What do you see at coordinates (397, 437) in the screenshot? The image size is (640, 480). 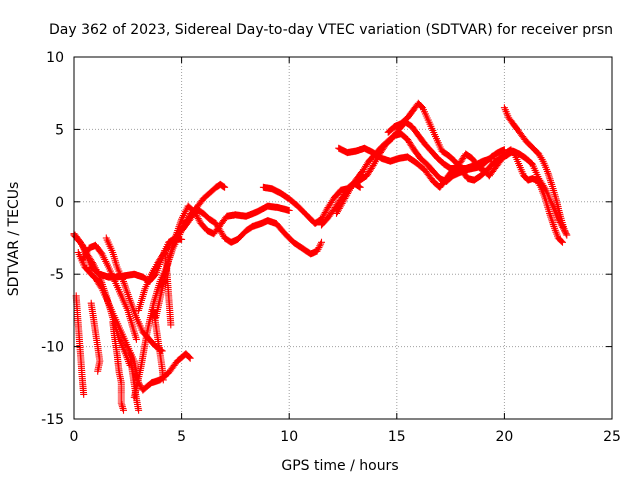 I see `x-tick-label: 15` at bounding box center [397, 437].